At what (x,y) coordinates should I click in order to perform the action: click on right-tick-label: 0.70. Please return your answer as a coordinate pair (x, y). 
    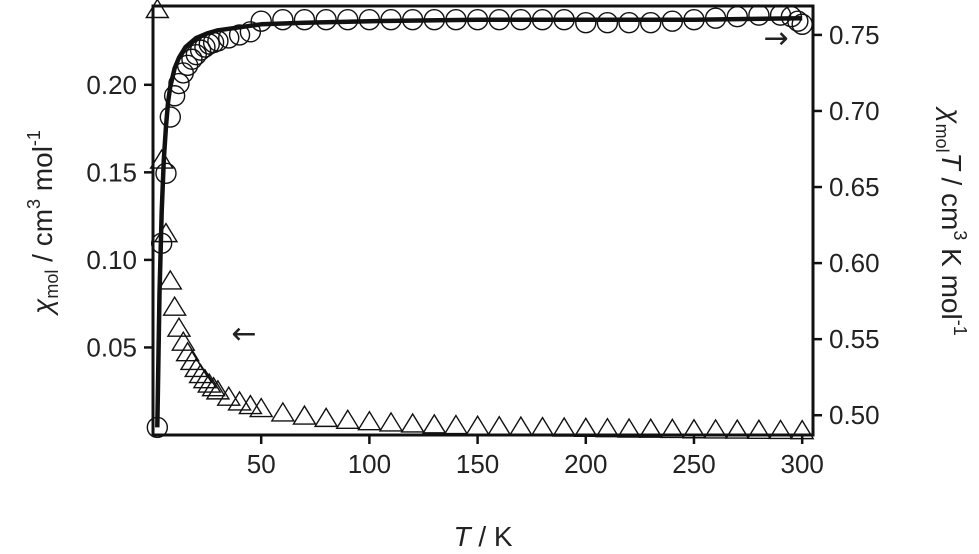
    Looking at the image, I should click on (854, 111).